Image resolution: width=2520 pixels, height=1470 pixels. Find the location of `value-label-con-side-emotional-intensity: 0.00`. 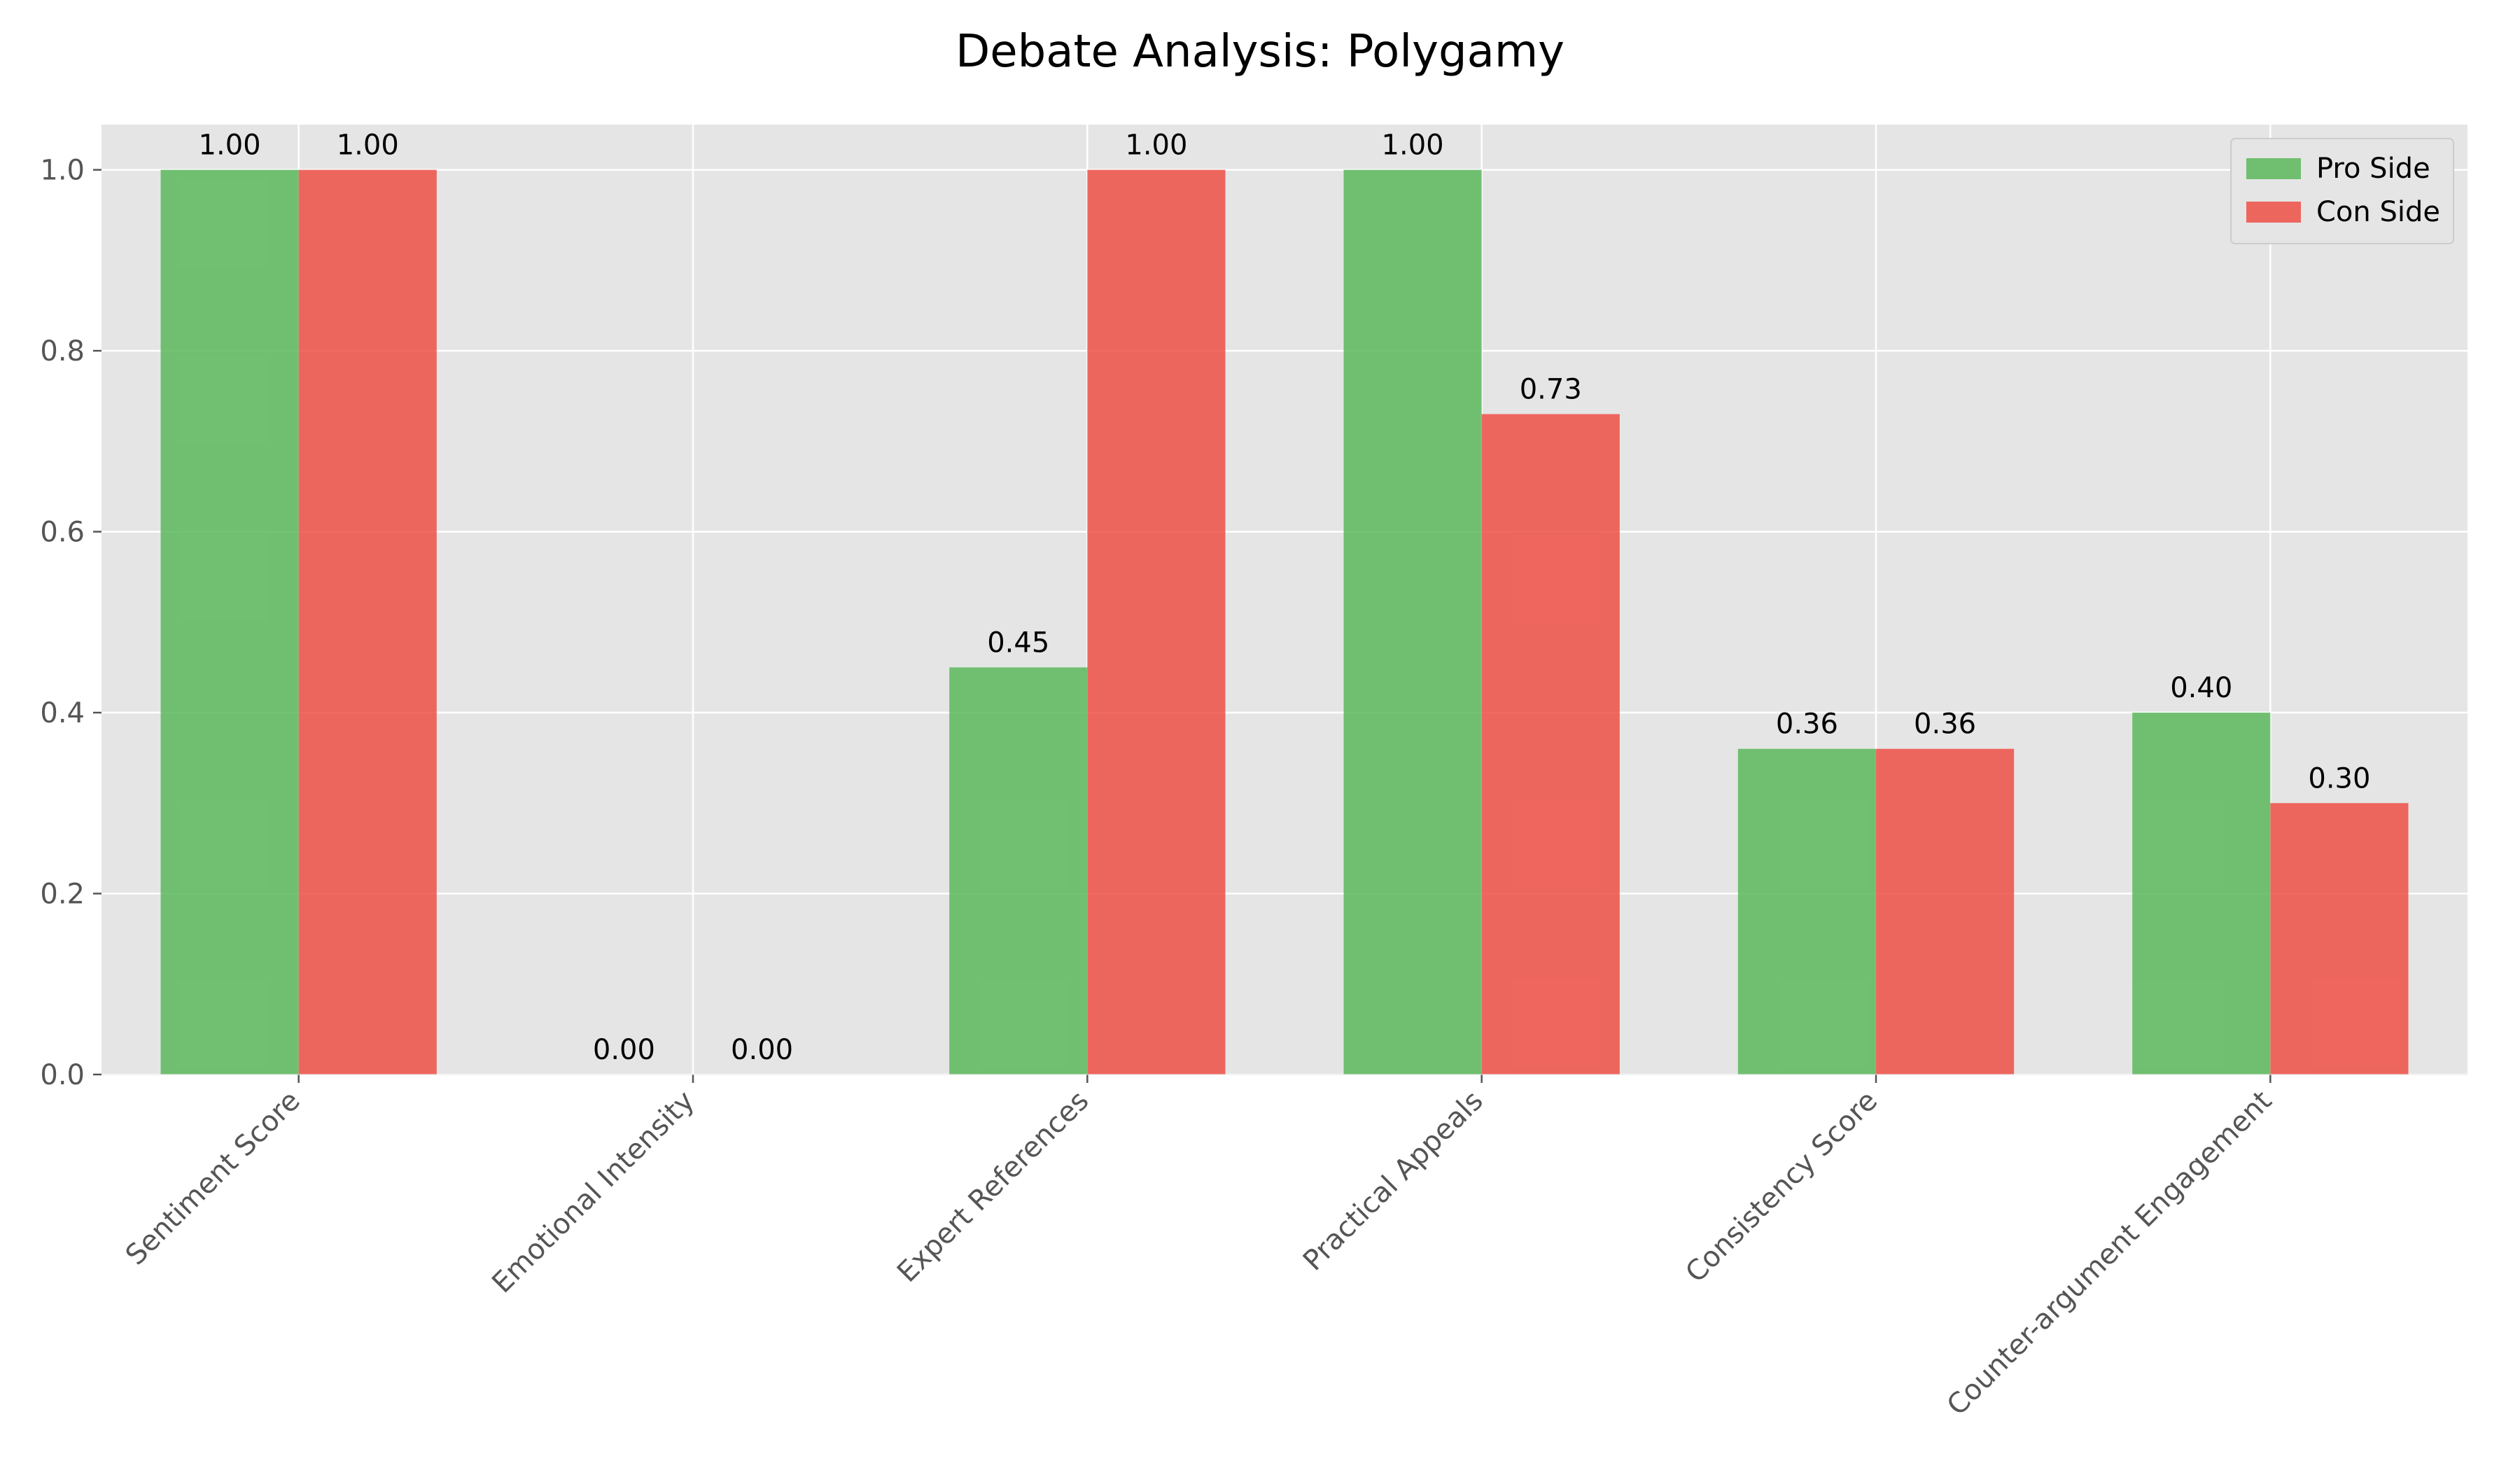

value-label-con-side-emotional-intensity: 0.00 is located at coordinates (762, 1050).